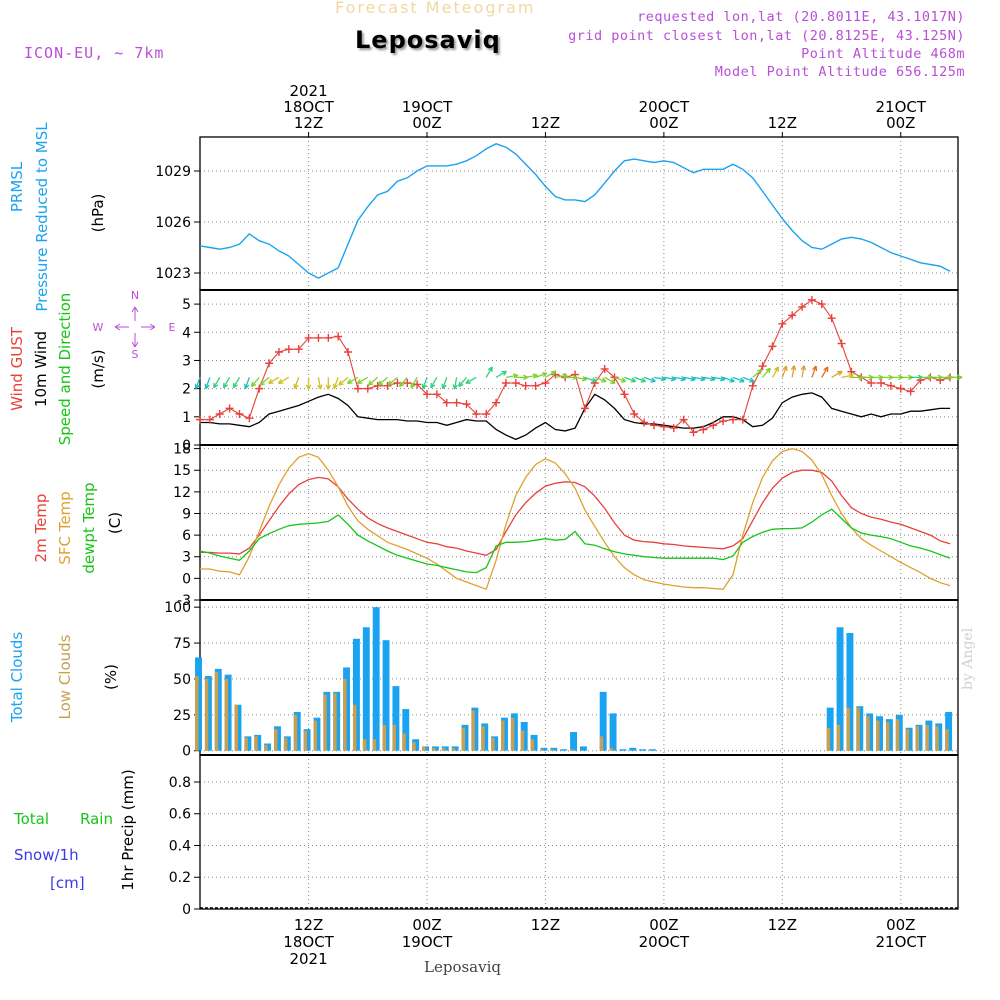  I want to click on temp-dewpt-line, so click(575, 541).